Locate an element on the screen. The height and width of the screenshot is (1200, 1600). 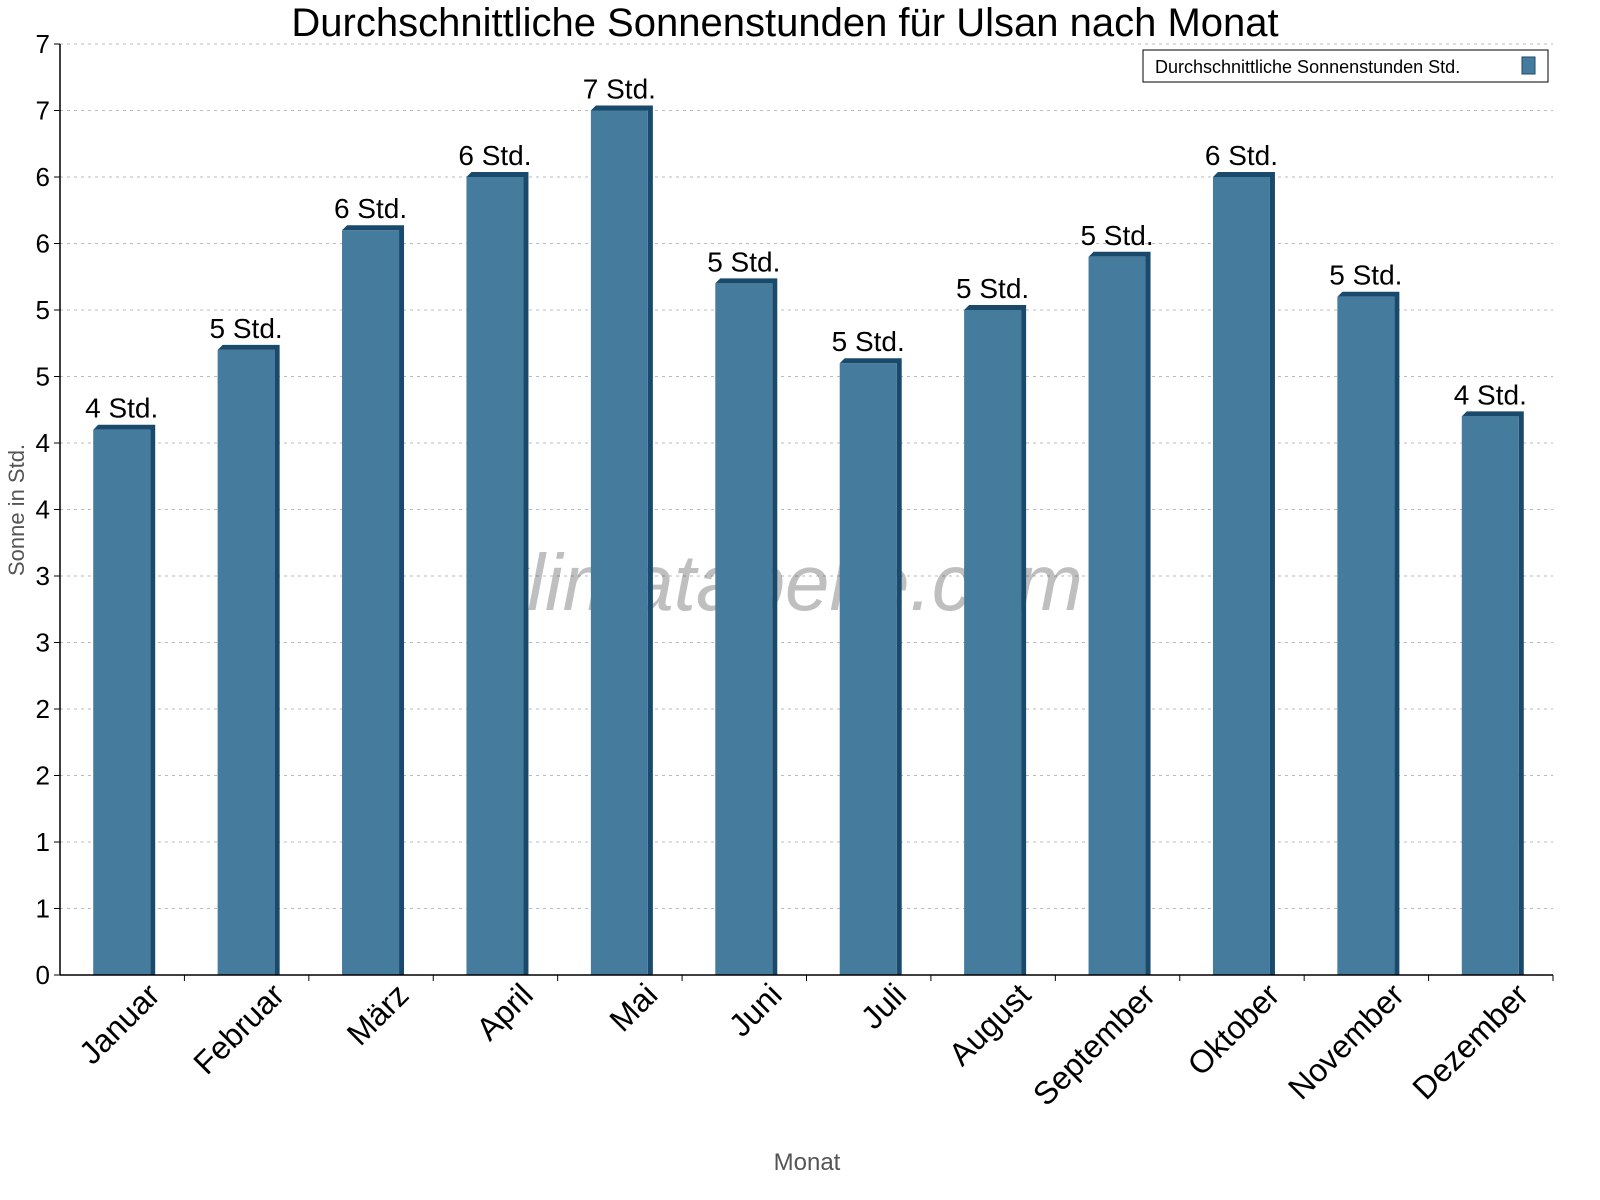
x-tick-label: Juli is located at coordinates (883, 1005).